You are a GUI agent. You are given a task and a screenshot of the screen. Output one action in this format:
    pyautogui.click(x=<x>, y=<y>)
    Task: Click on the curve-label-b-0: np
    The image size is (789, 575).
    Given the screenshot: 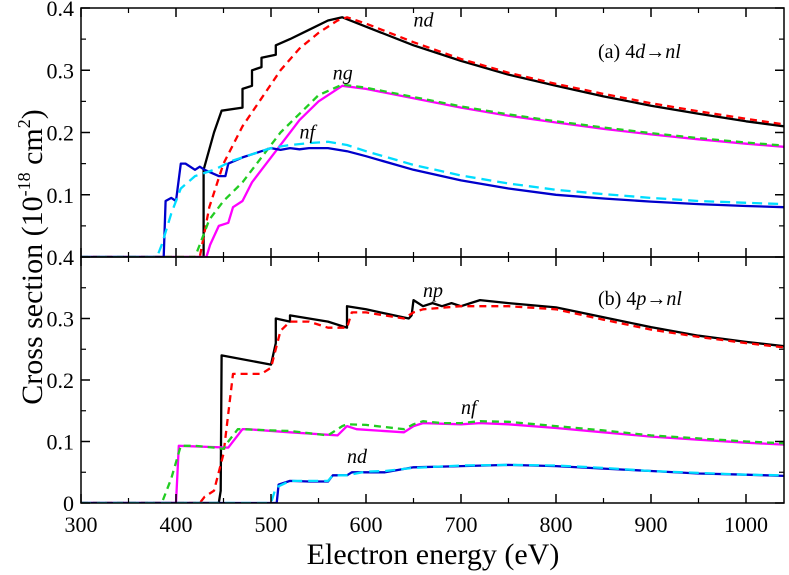 What is the action you would take?
    pyautogui.click(x=433, y=291)
    